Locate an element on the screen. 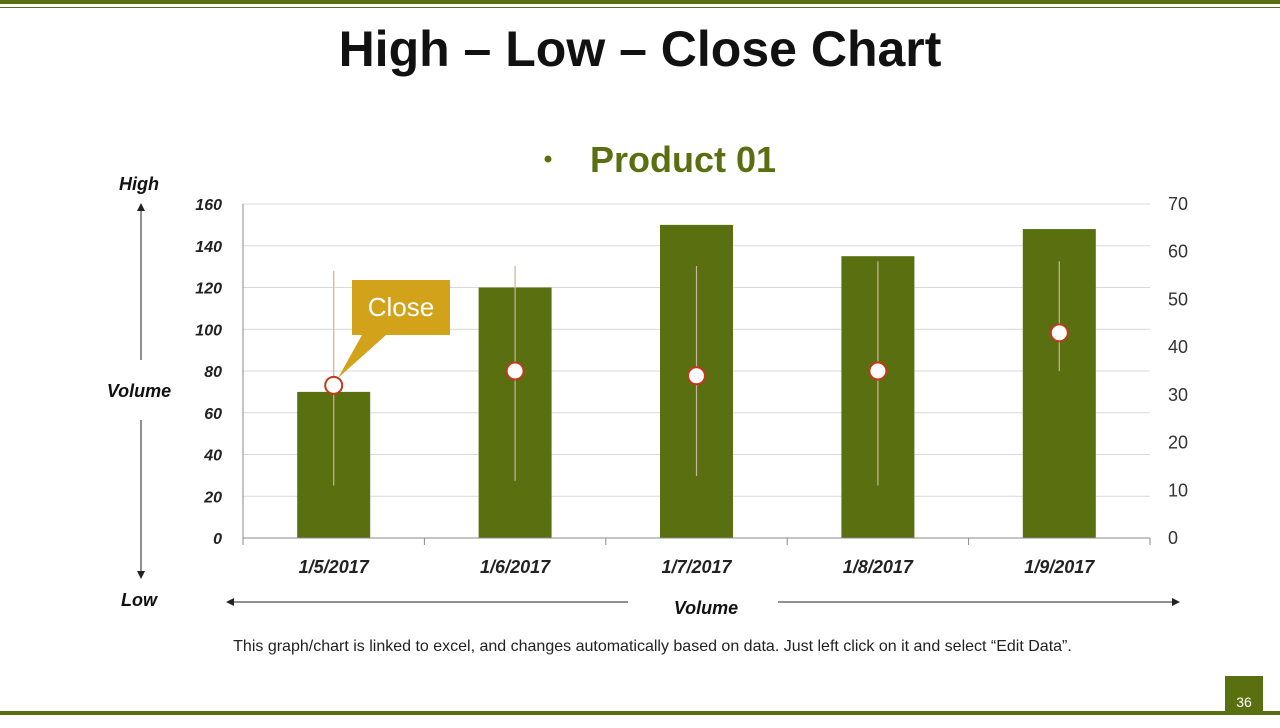 The height and width of the screenshot is (728, 1280). page-number: 36 is located at coordinates (1244, 695).